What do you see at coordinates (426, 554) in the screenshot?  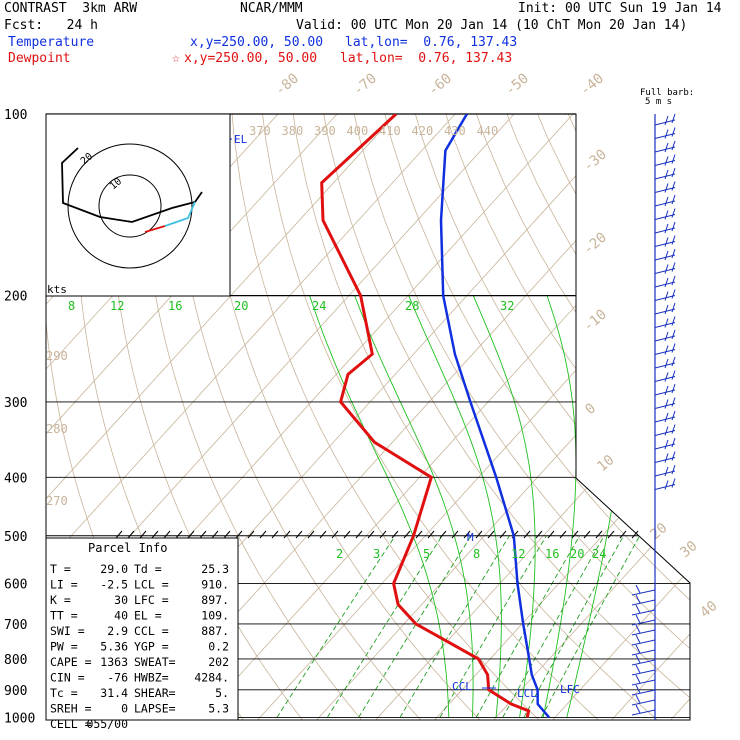 I see `mixing-label: 5` at bounding box center [426, 554].